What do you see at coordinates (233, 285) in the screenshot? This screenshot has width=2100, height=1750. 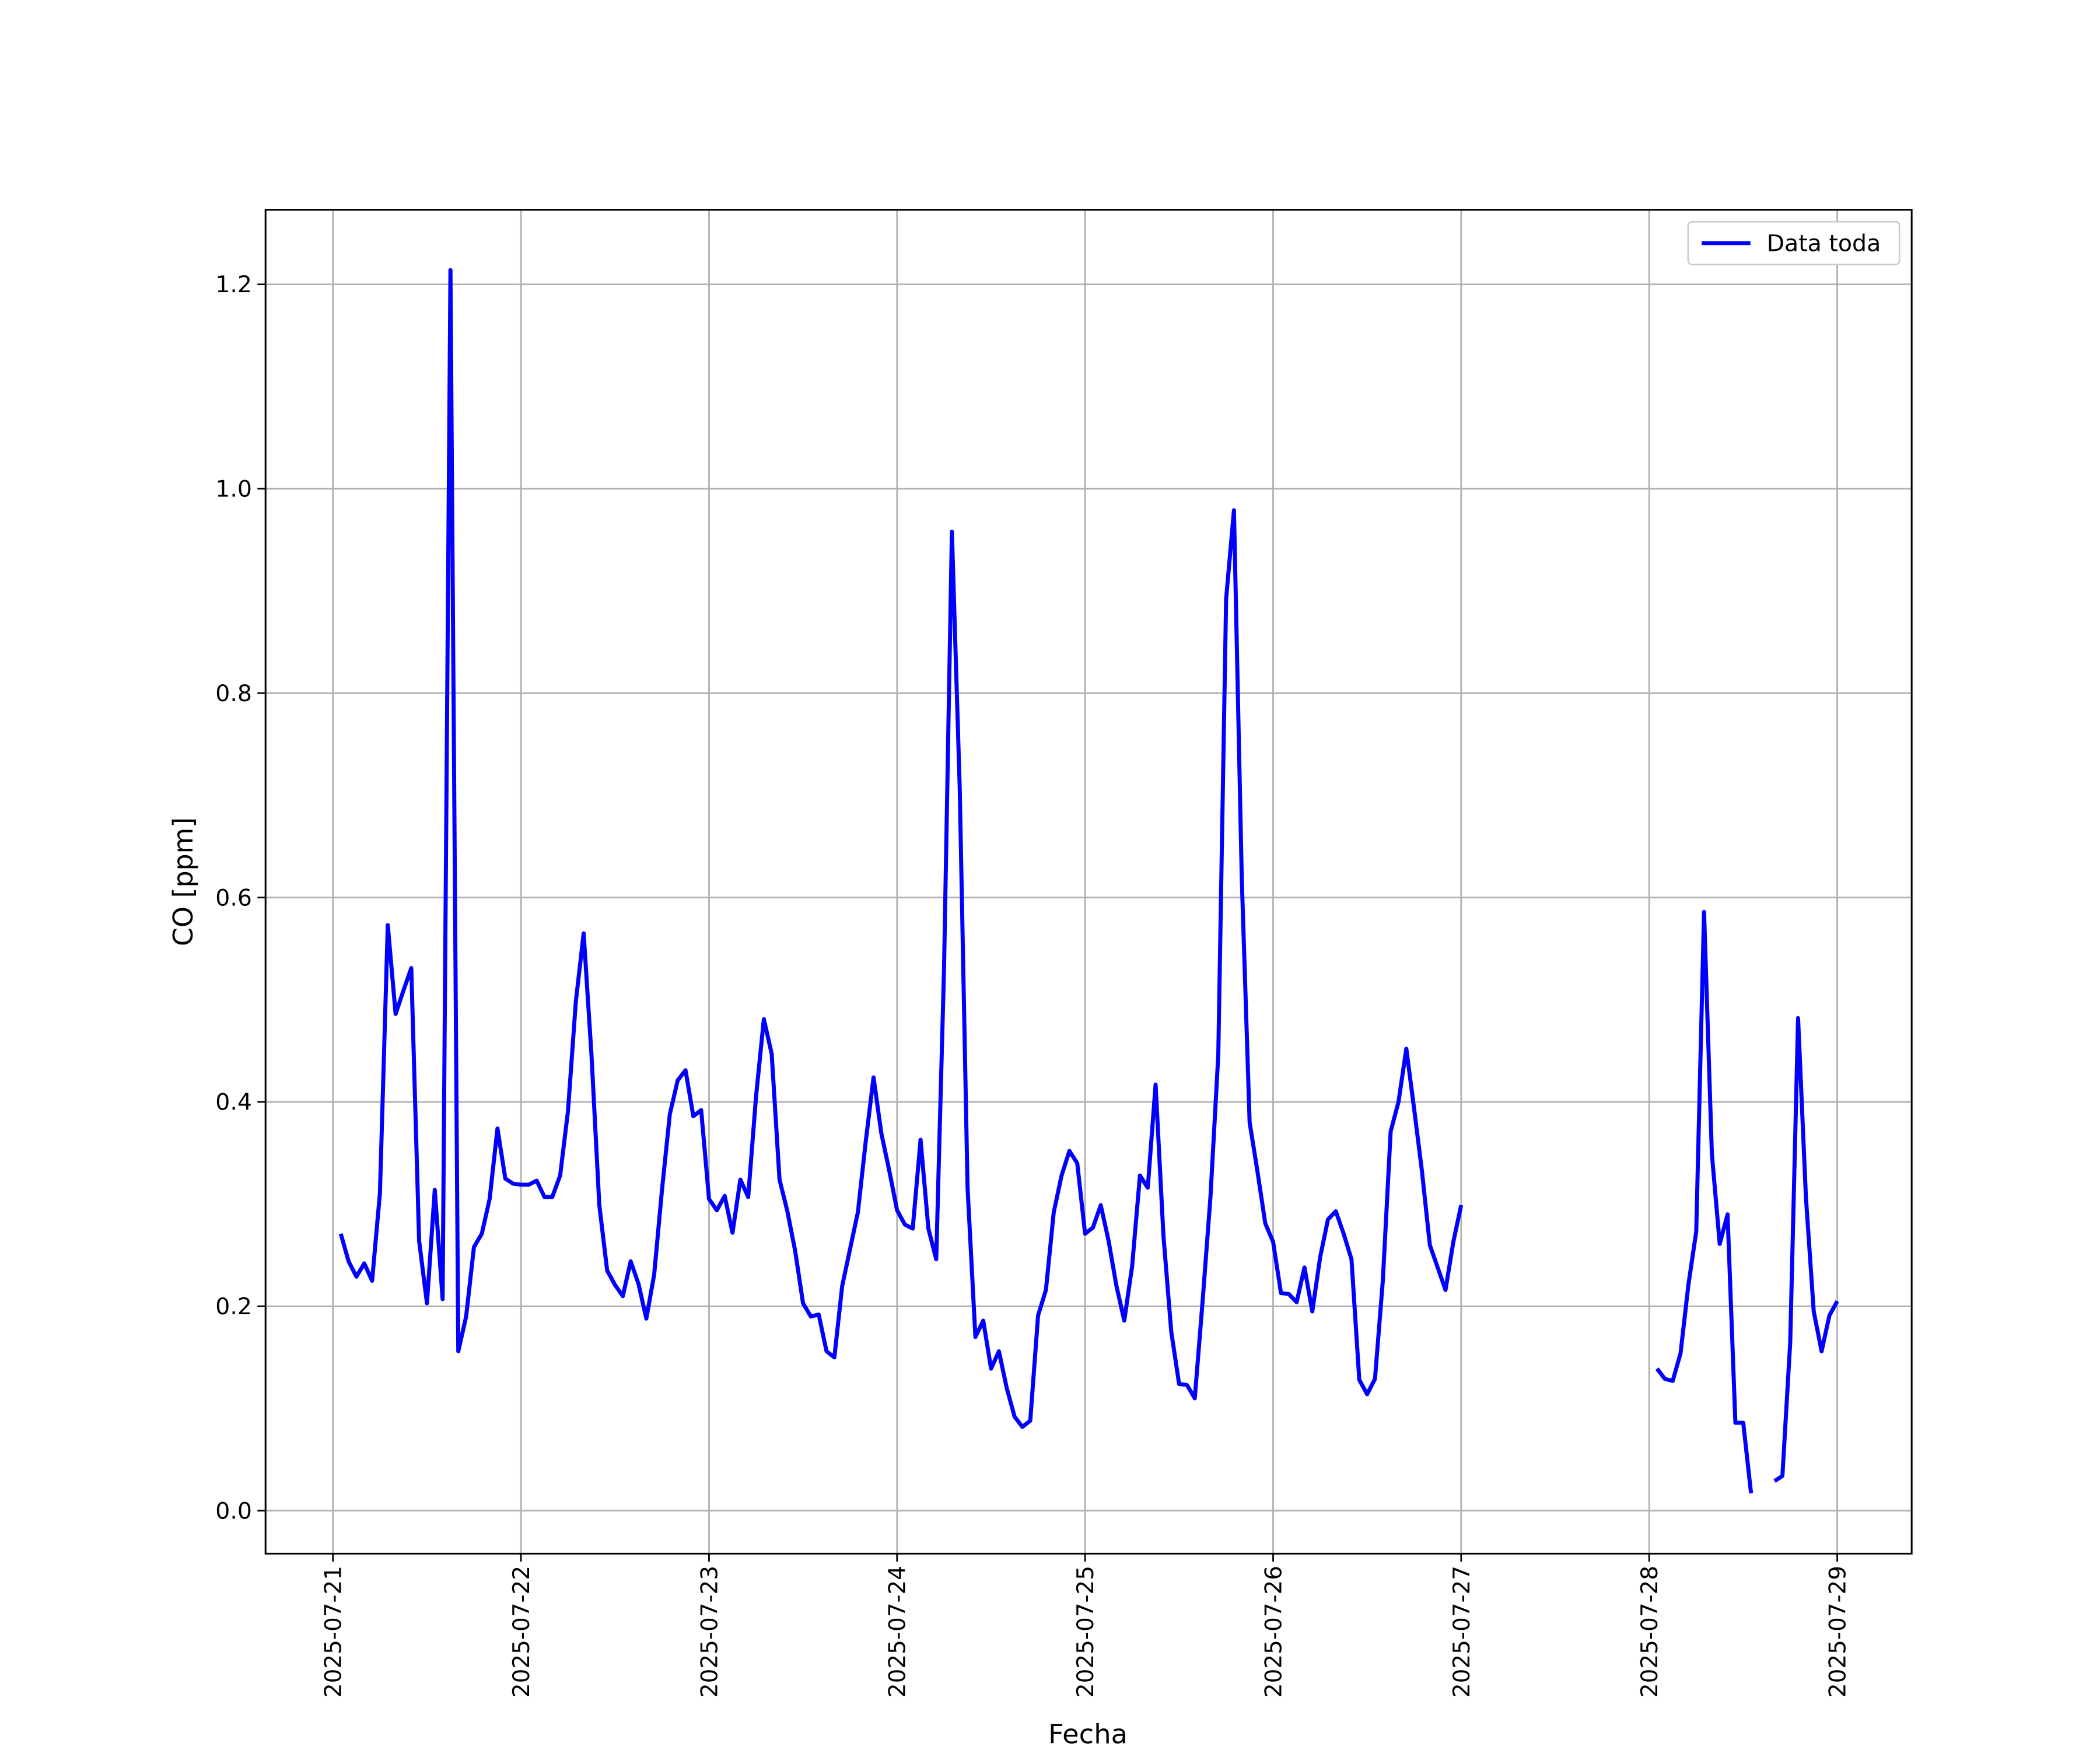 I see `y-tick-label: 1.2` at bounding box center [233, 285].